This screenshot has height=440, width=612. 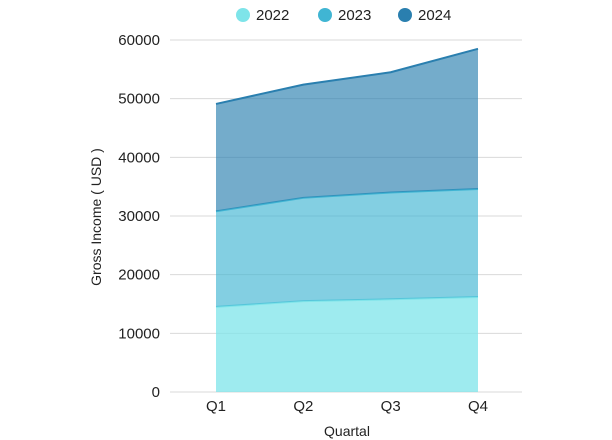 I want to click on legend-item: 2024, so click(x=424, y=15).